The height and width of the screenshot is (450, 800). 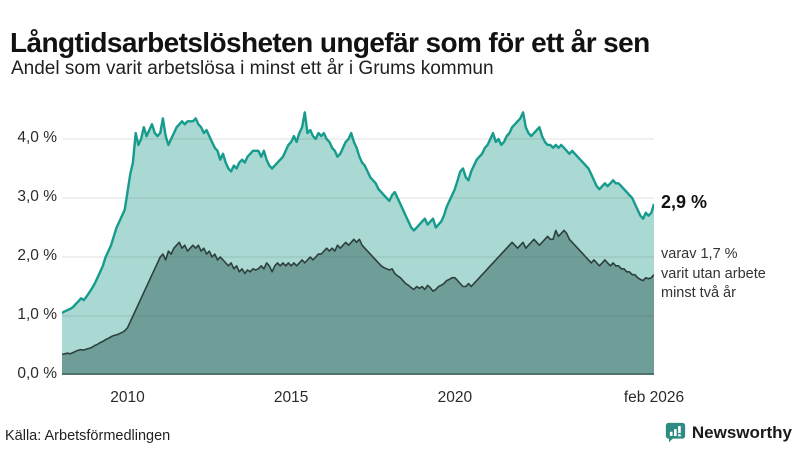 What do you see at coordinates (88, 436) in the screenshot?
I see `source-credit: Källa: Arbetsförmedlingen` at bounding box center [88, 436].